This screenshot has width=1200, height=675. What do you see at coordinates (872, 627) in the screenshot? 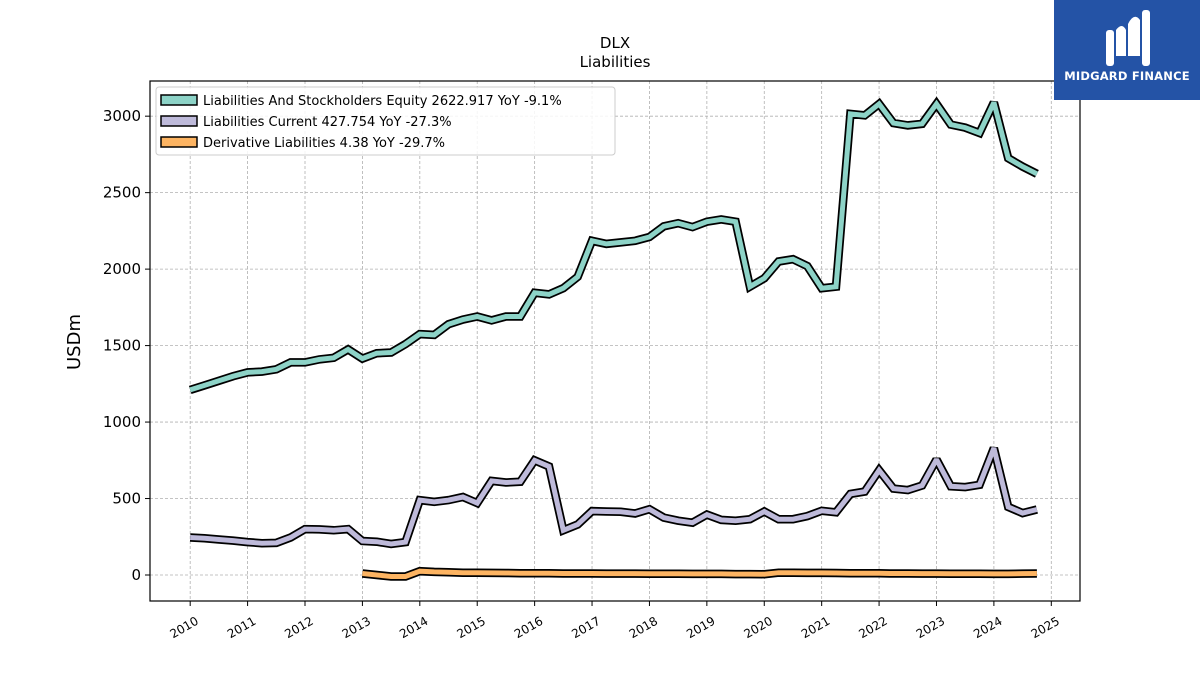
I see `x-tick-label: 2022` at bounding box center [872, 627].